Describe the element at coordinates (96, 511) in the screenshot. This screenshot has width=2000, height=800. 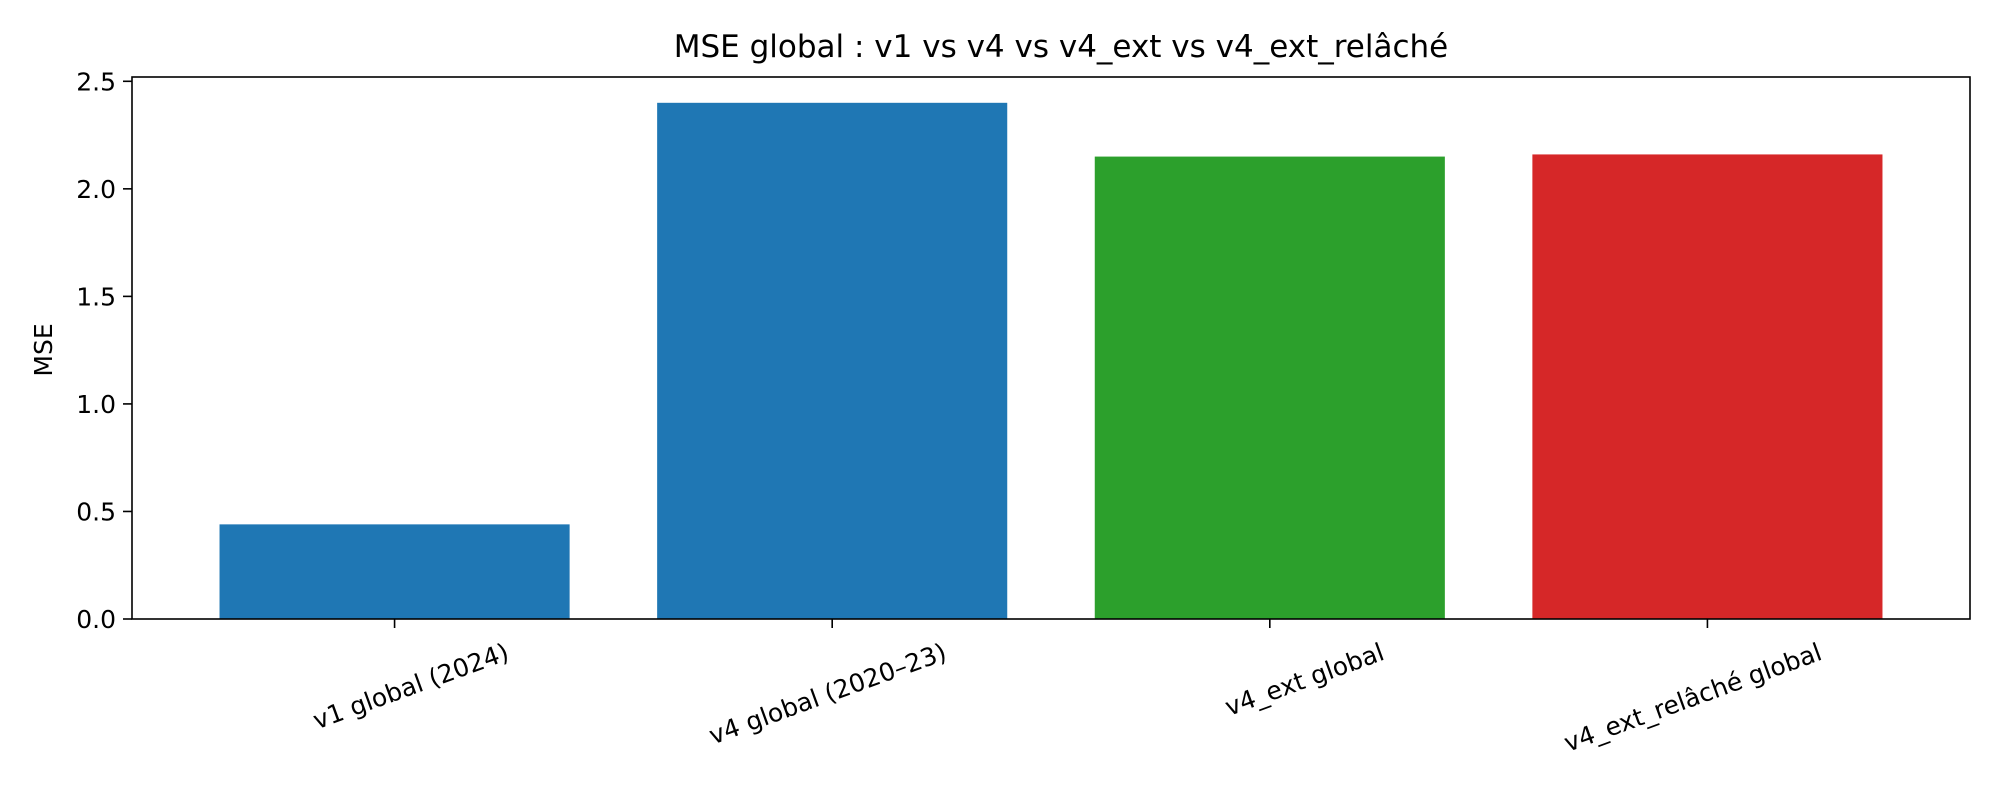
I see `y-tick-label-1: 0.5` at that location.